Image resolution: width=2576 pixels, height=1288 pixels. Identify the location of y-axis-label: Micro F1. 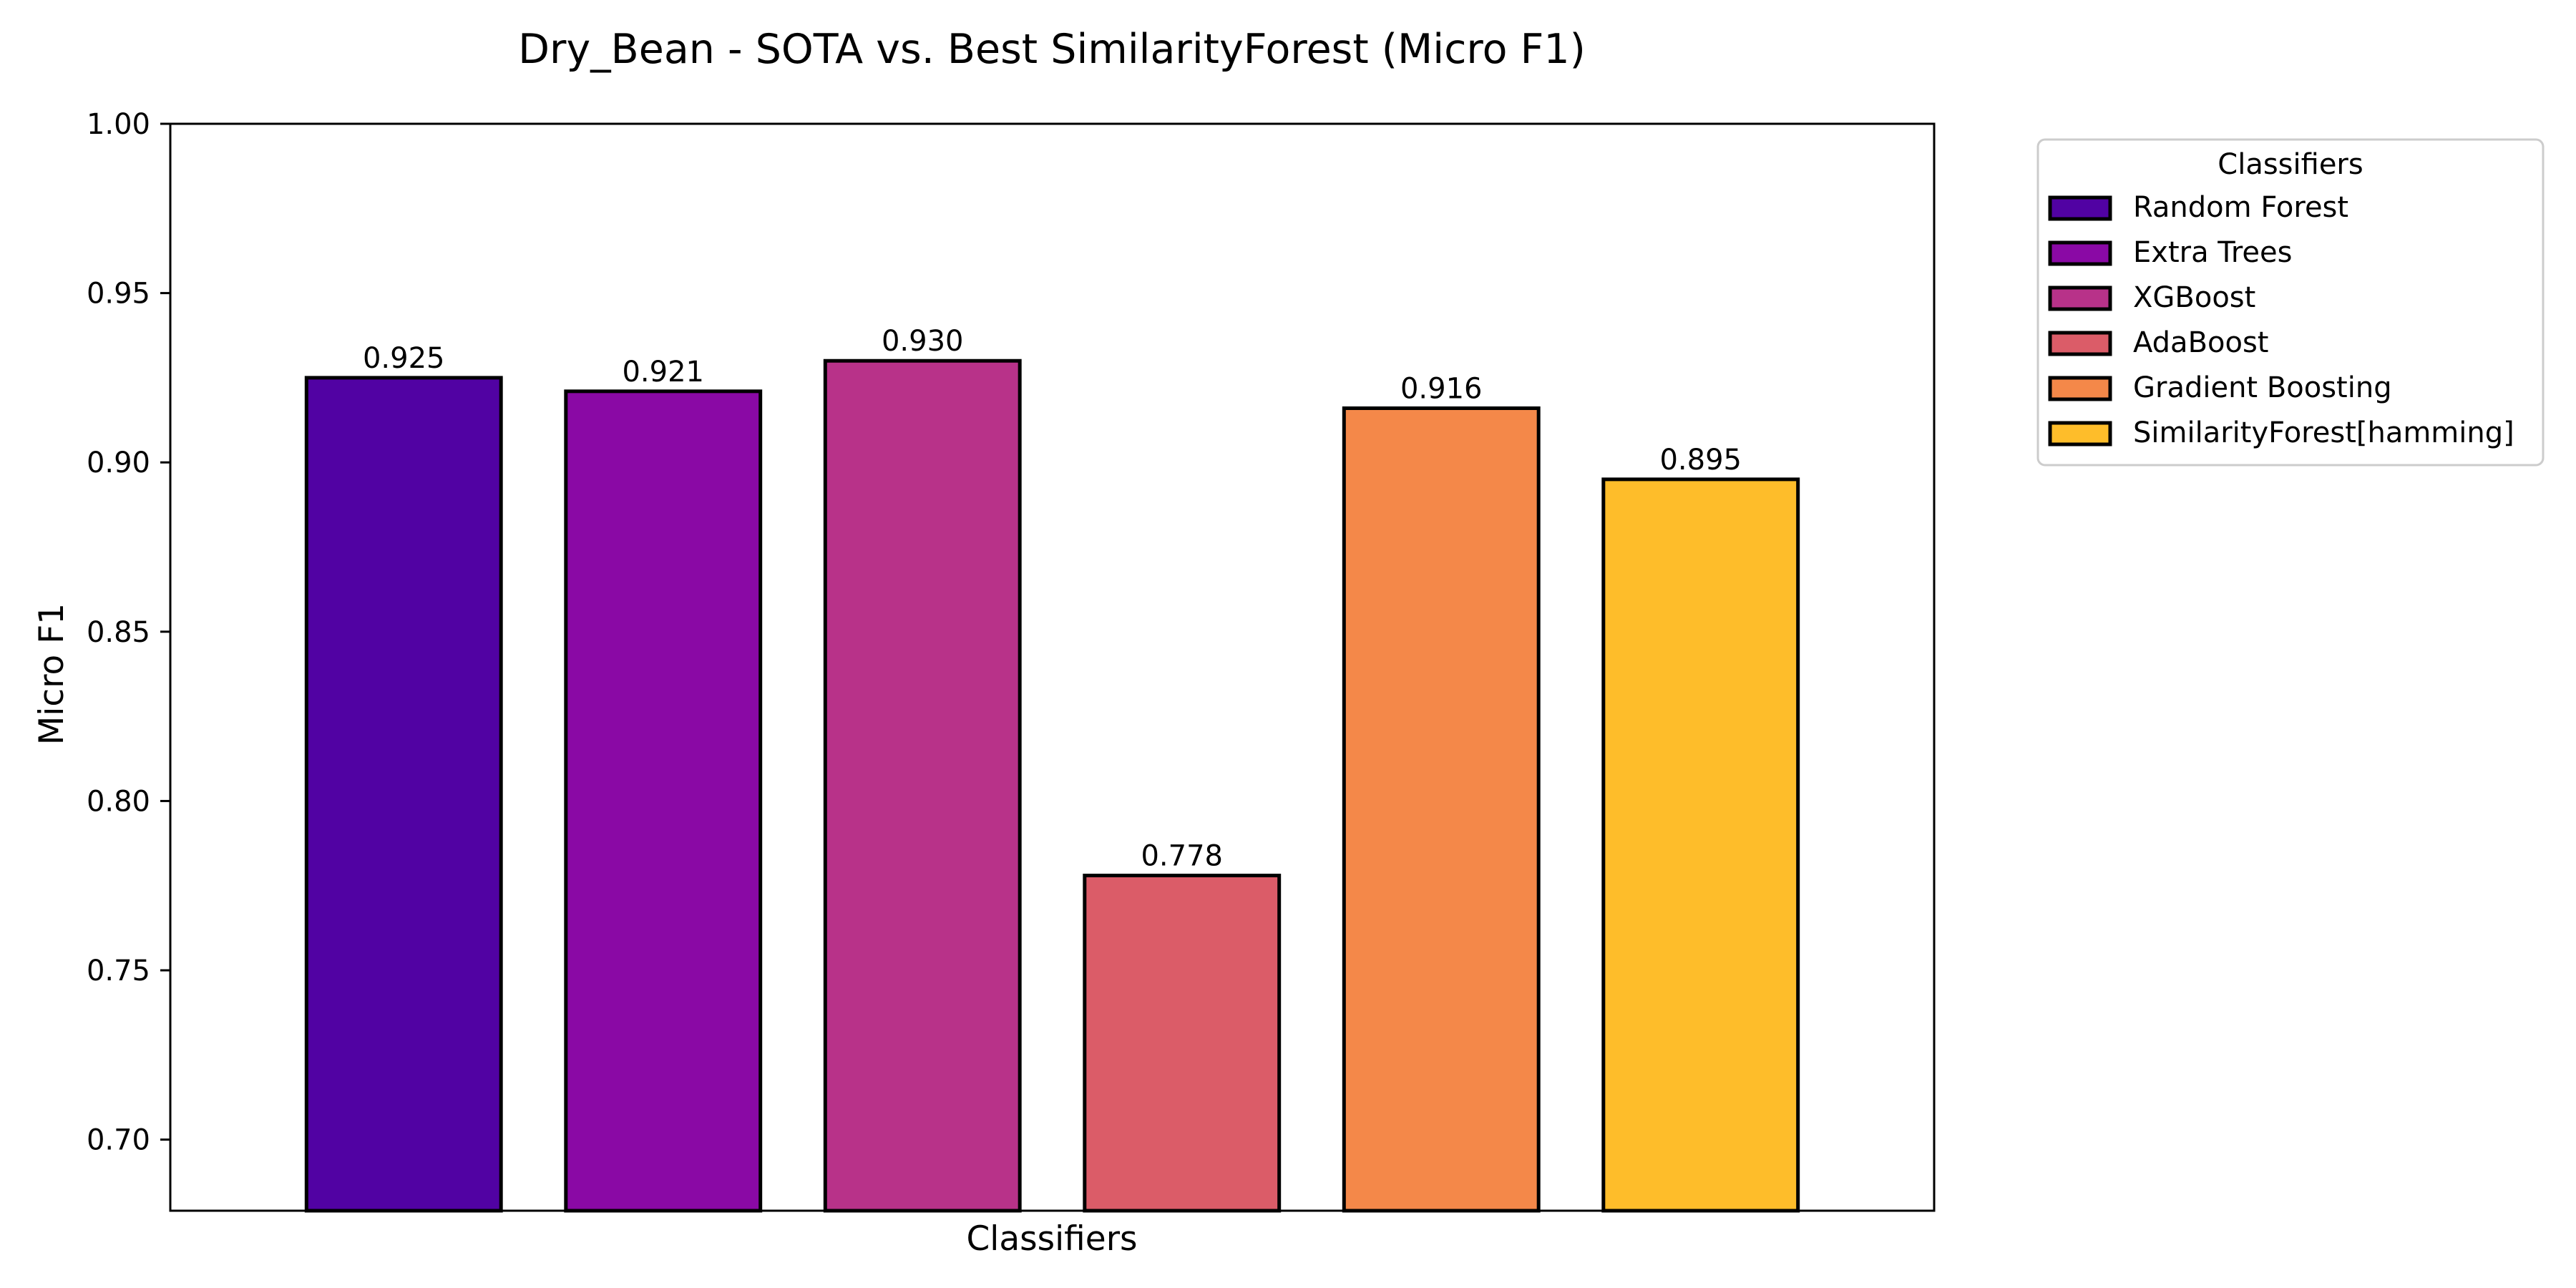
(52, 674).